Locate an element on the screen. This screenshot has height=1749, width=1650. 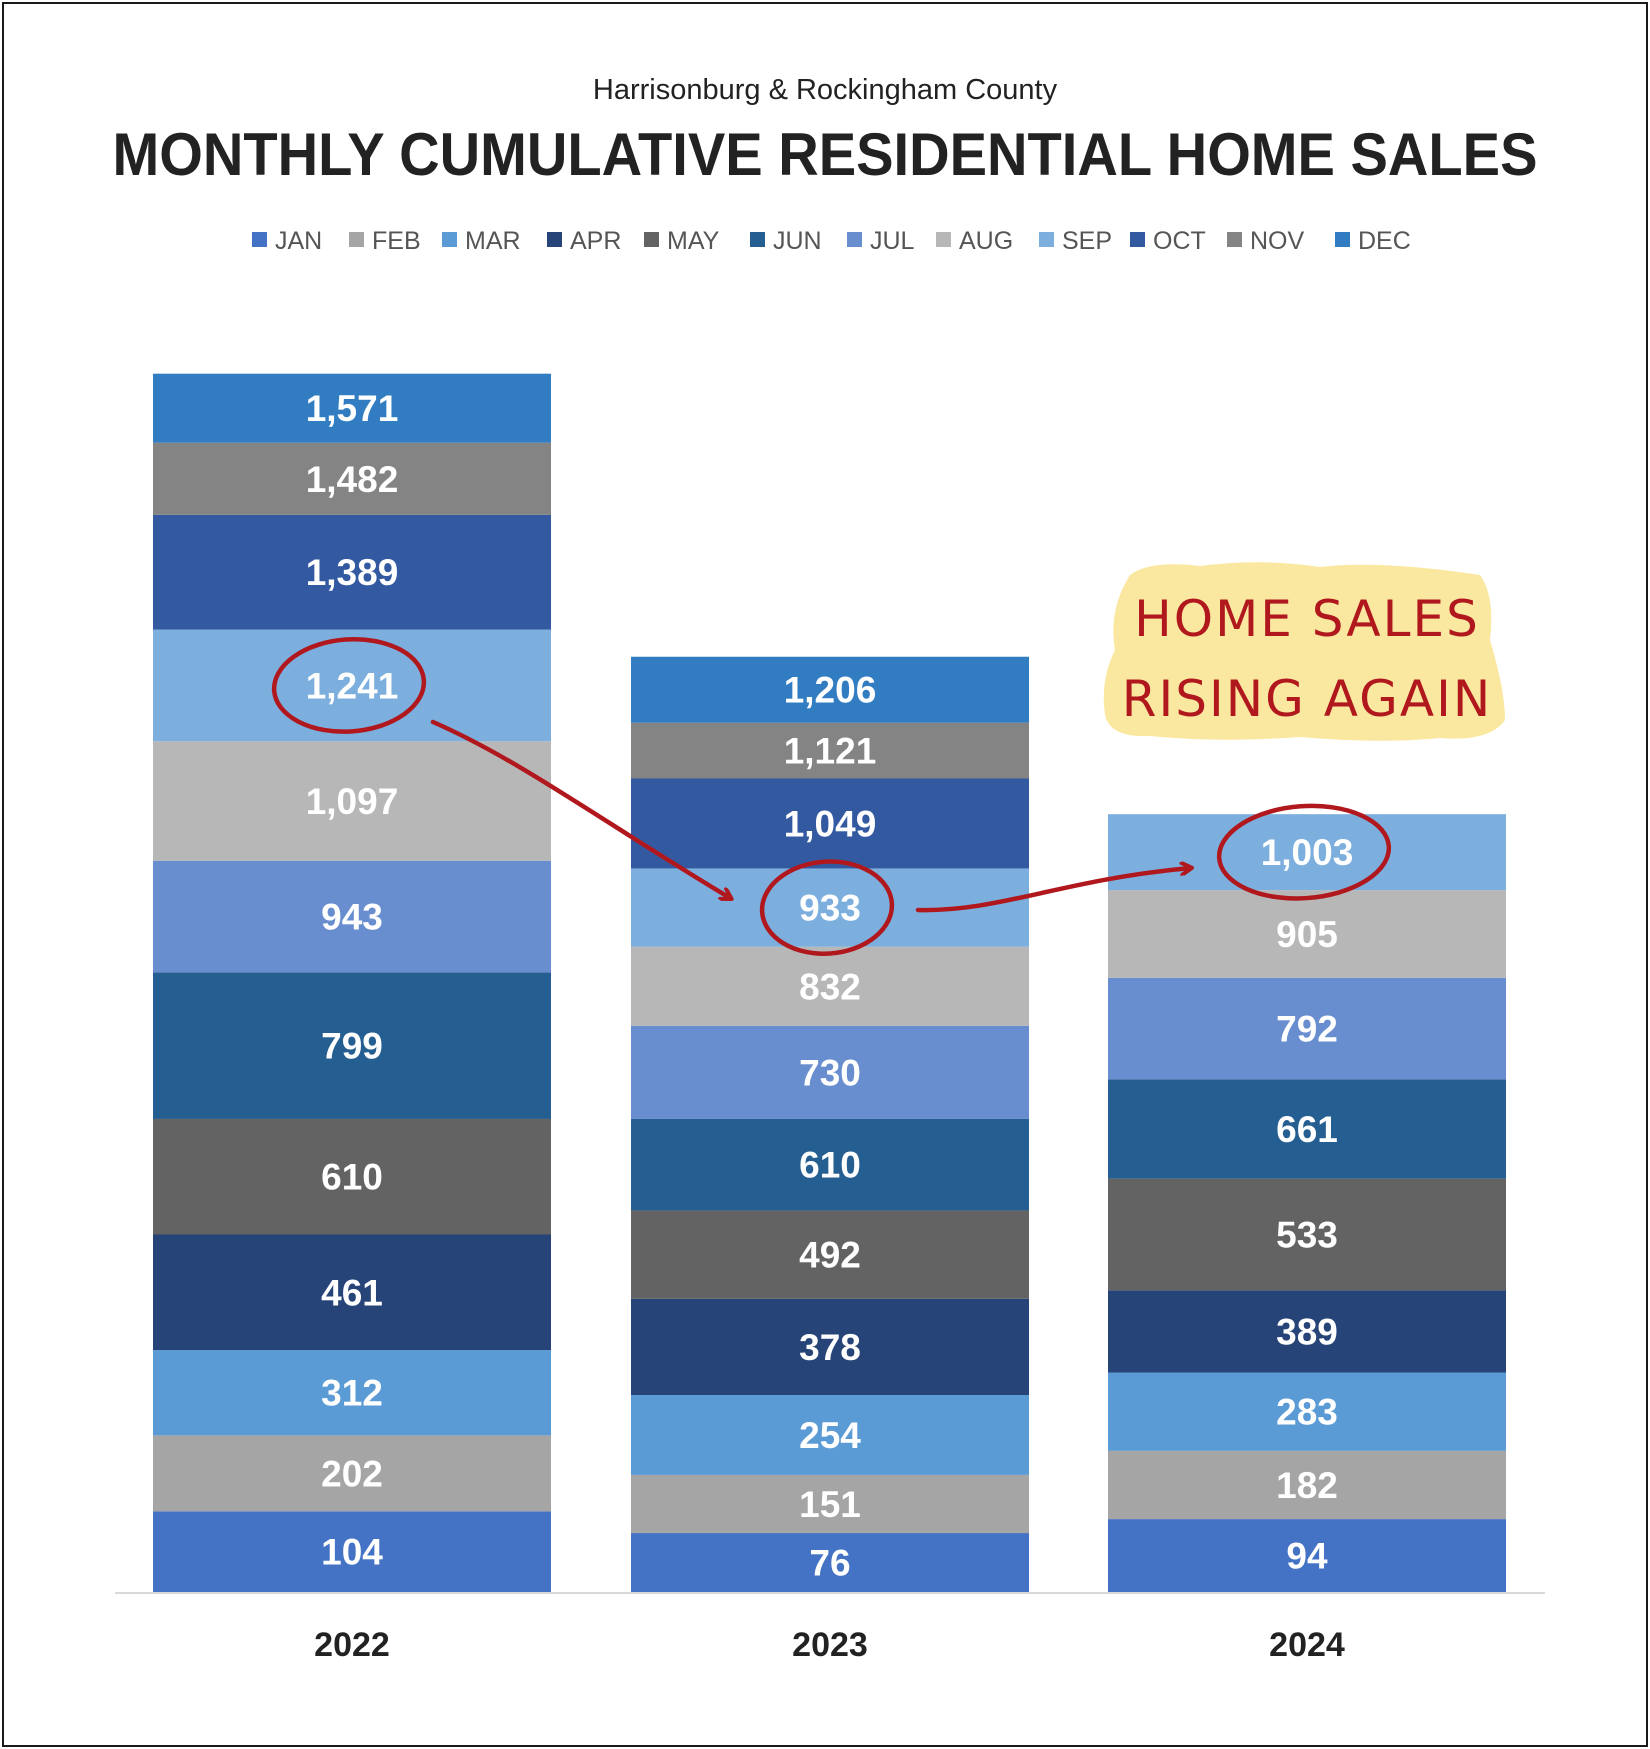
bar-segment-2024-may is located at coordinates (1307, 1234).